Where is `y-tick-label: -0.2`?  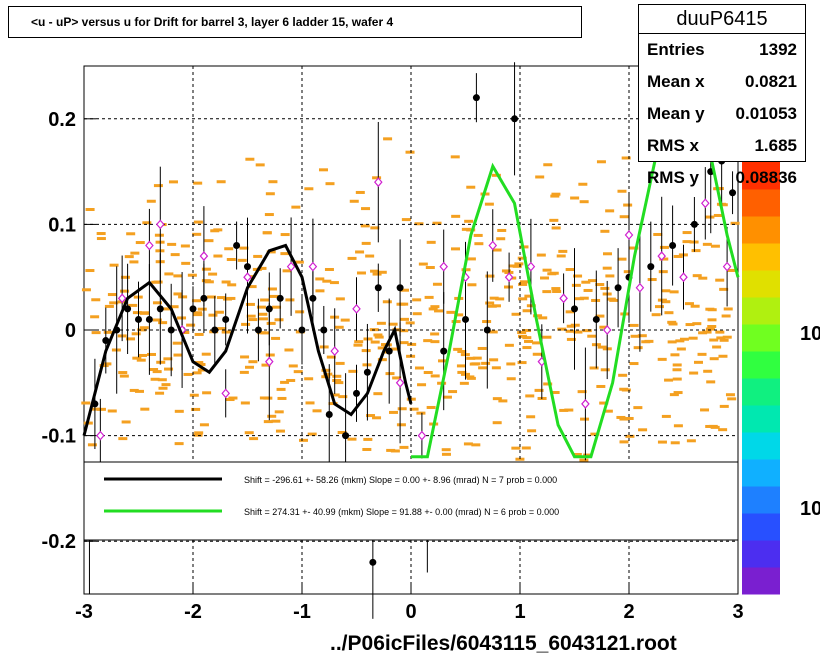
y-tick-label: -0.2 is located at coordinates (59, 542).